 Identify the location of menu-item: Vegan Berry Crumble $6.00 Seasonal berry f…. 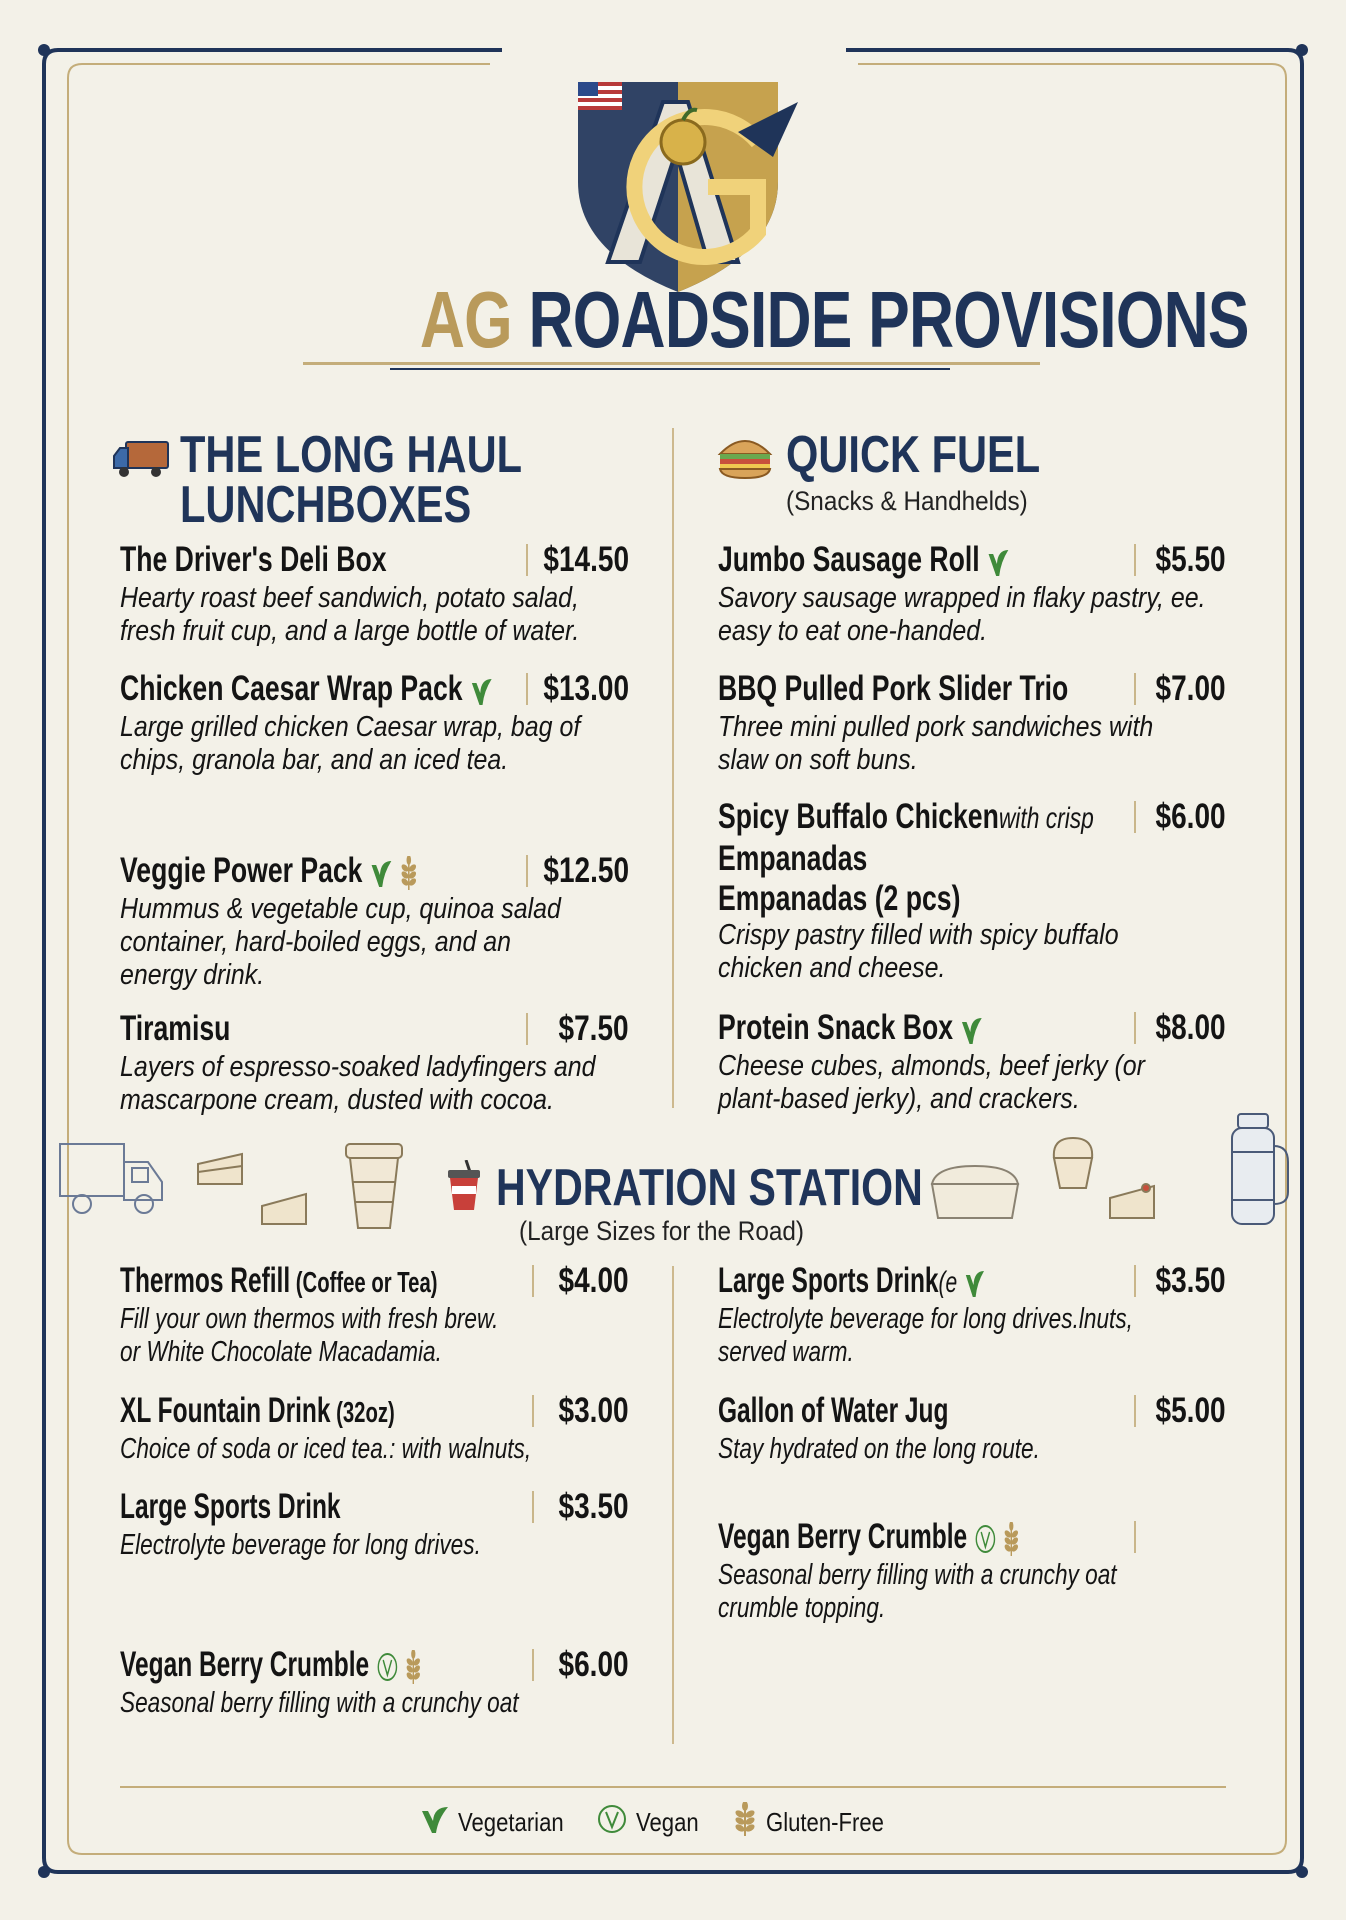
(374, 1681).